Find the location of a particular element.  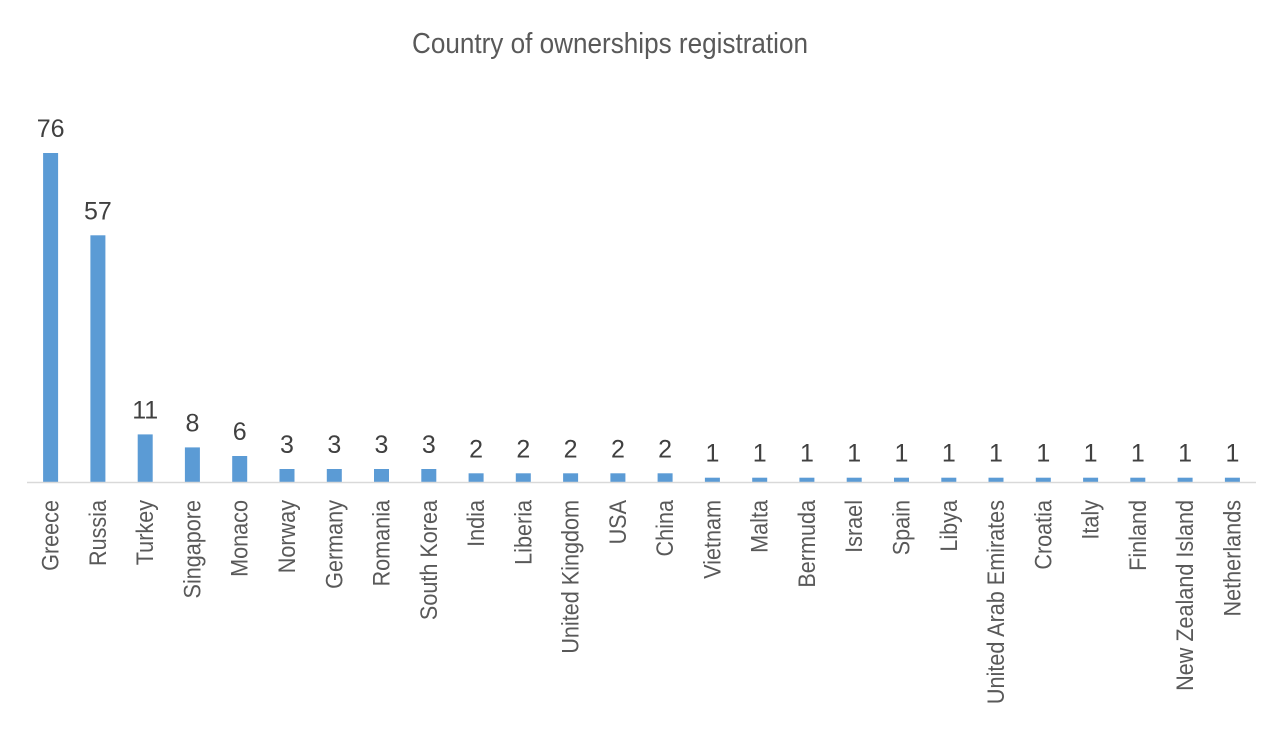

x-tick-label-italy: Italy is located at coordinates (1090, 519).